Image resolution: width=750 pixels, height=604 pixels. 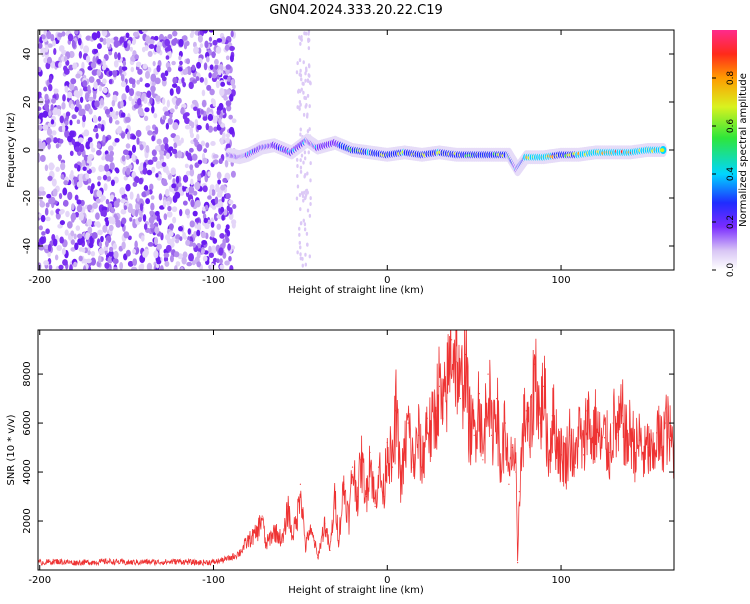 I want to click on x-tick-label: 0, so click(x=387, y=280).